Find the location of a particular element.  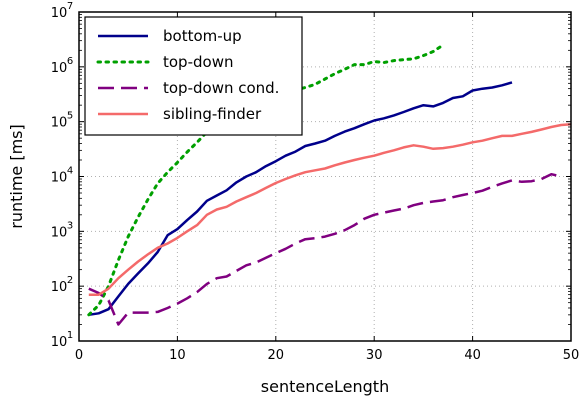

x-tick-label: 10 is located at coordinates (177, 355).